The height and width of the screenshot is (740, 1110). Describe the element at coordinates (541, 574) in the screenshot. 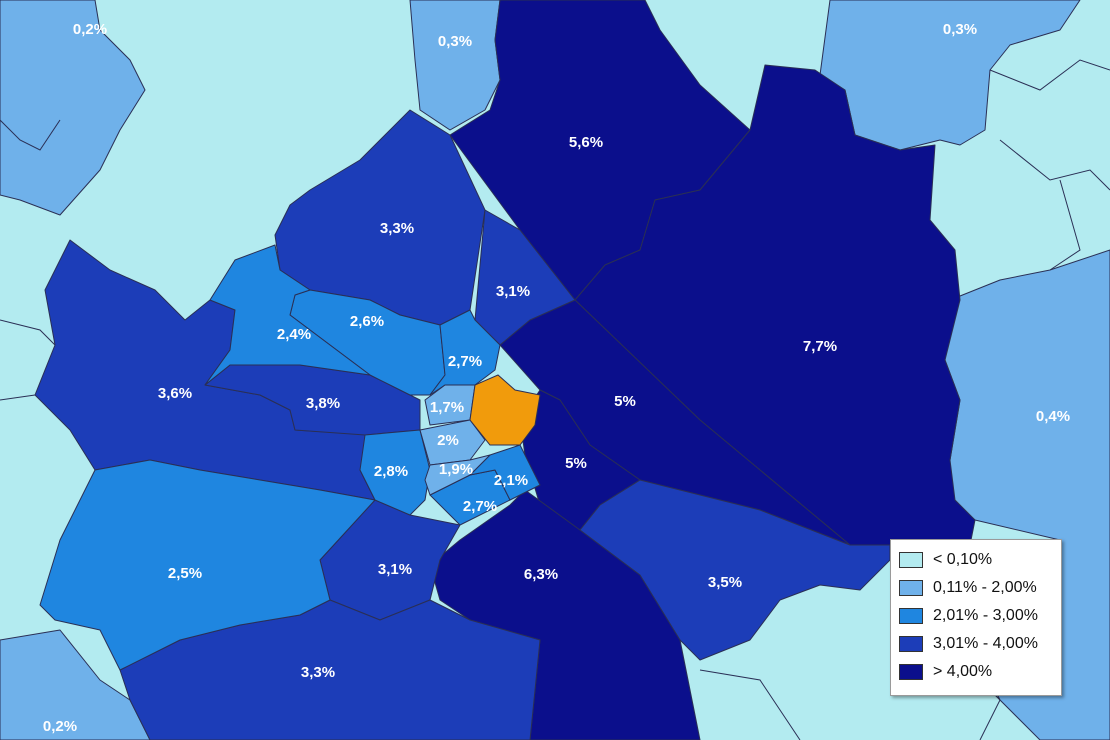

I see `label-favoriten: 6,3%` at that location.